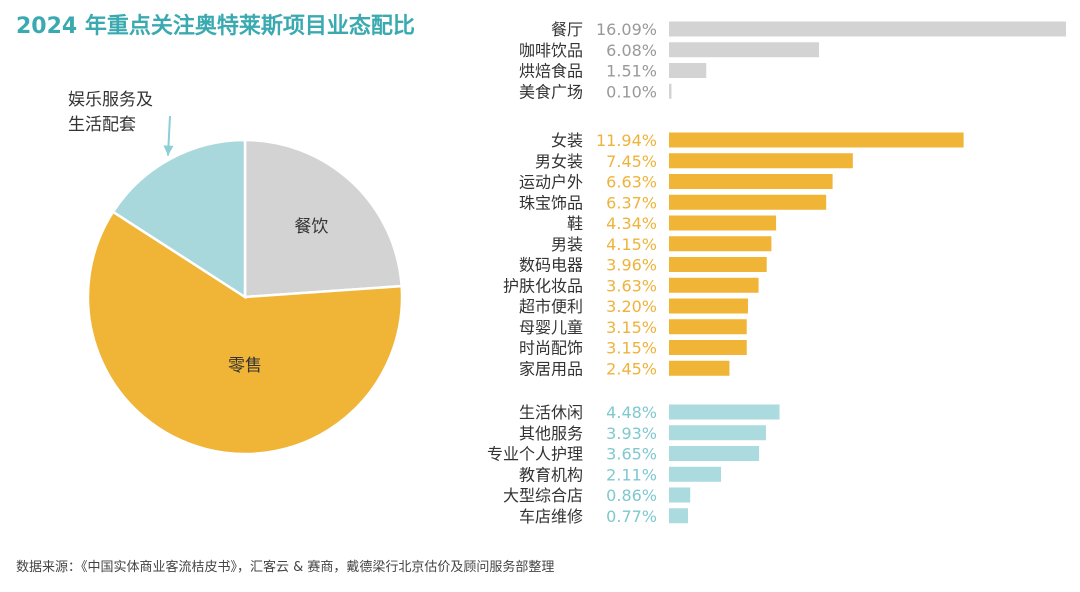 The image size is (1080, 592). Describe the element at coordinates (179, 219) in the screenshot. I see `pie-slice-leisure` at that location.